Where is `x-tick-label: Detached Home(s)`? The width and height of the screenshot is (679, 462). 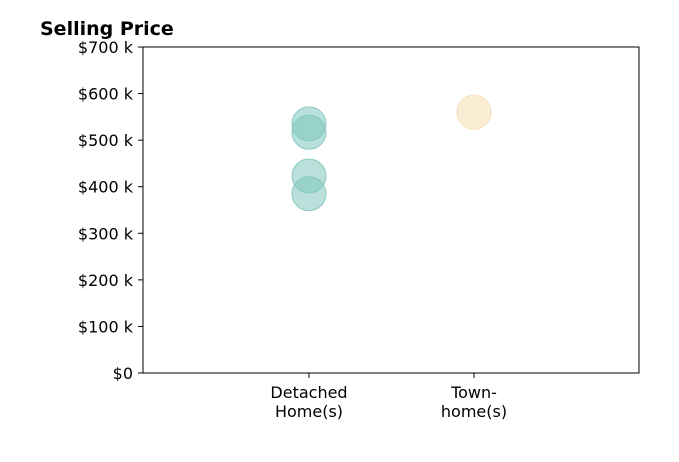
x-tick-label: Detached Home(s) is located at coordinates (308, 402).